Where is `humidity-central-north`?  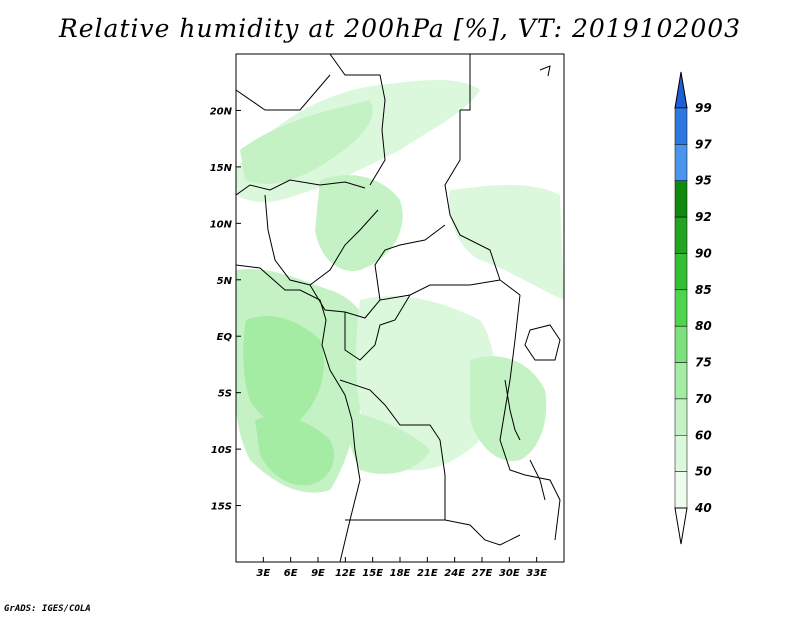 humidity-central-north is located at coordinates (359, 223).